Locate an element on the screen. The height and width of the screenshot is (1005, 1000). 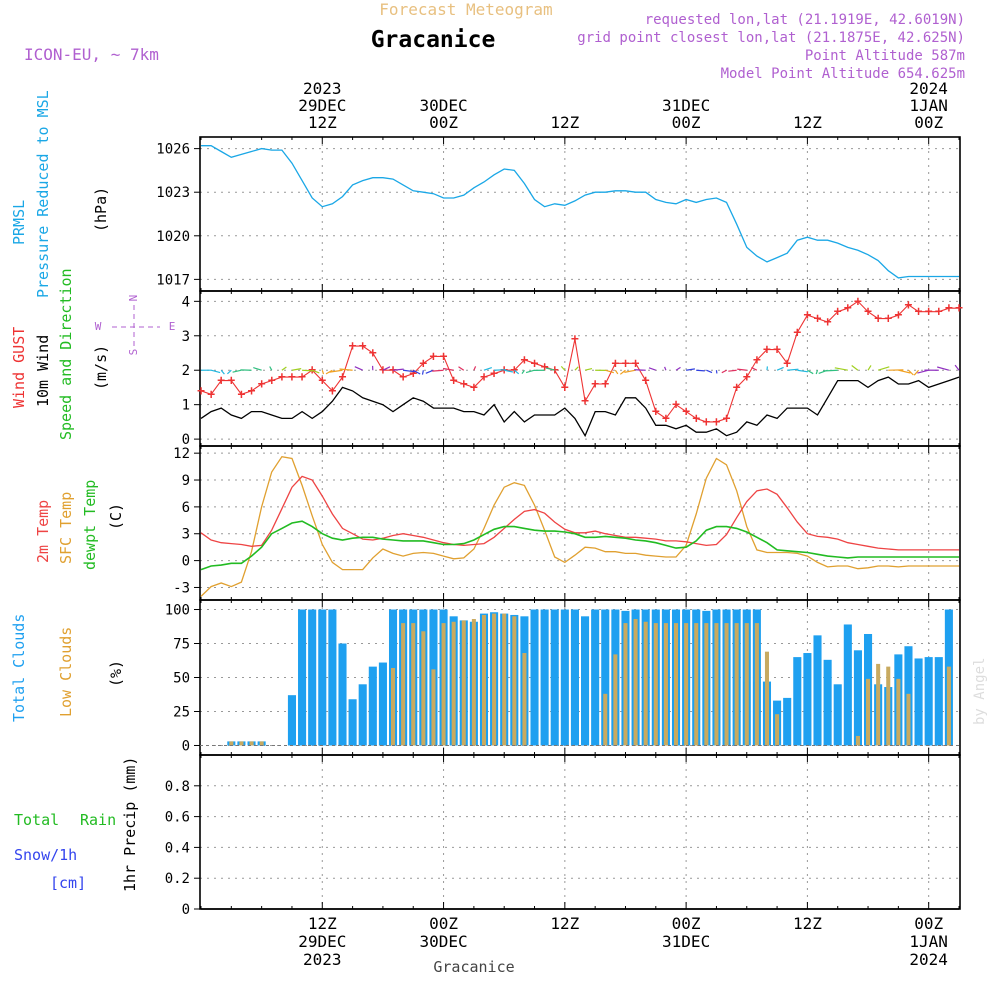
precip-ytick-label: 0.8 is located at coordinates (177, 787).